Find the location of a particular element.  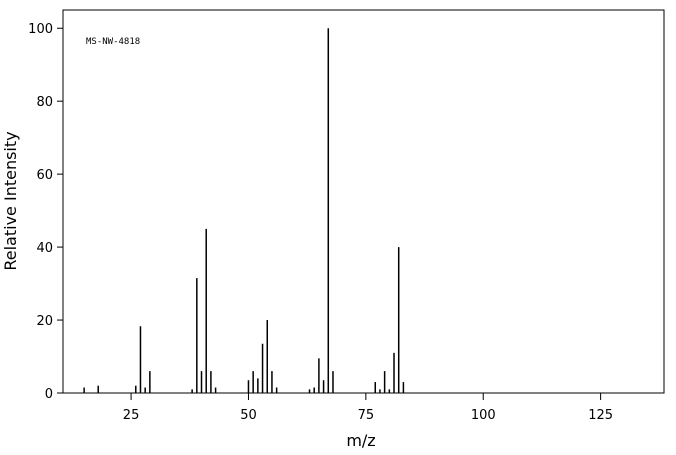

x-tick-label: 75 is located at coordinates (366, 415).